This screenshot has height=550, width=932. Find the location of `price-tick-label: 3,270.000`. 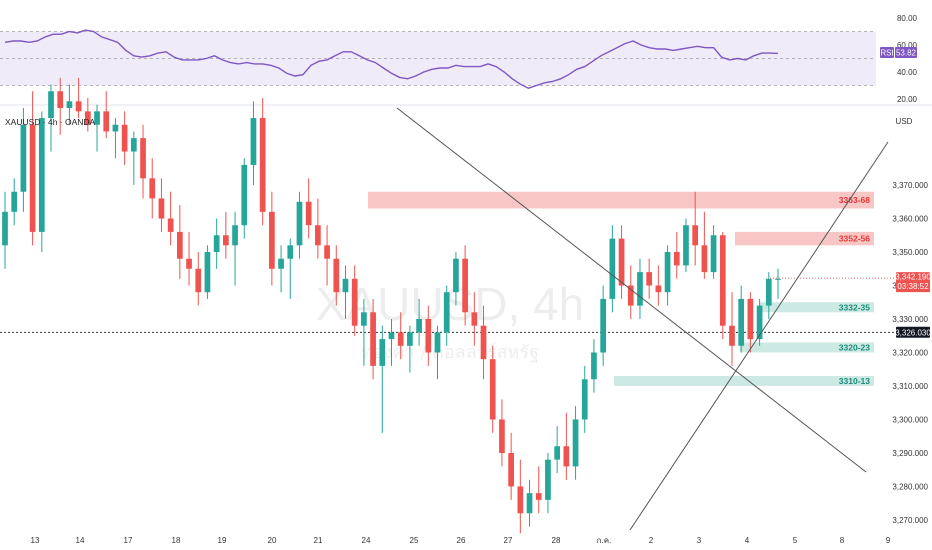

price-tick-label: 3,270.000 is located at coordinates (910, 520).